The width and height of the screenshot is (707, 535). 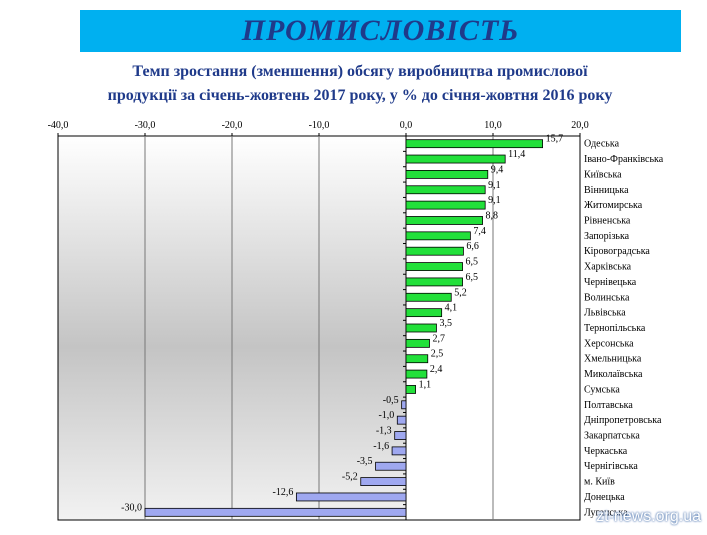 I want to click on value-label: -3,5, so click(x=365, y=461).